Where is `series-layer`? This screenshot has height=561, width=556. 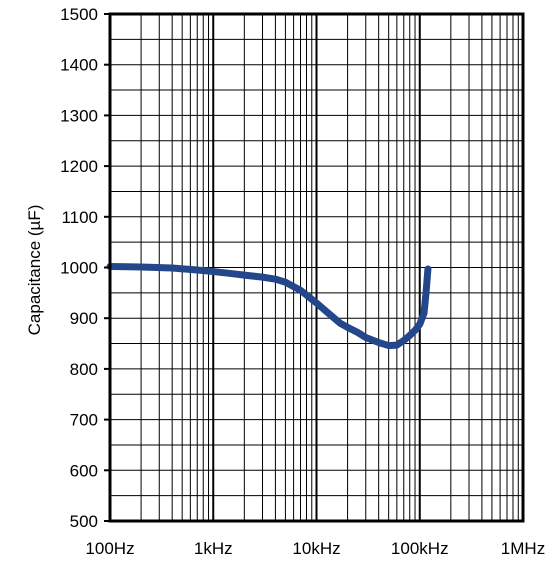
series-layer is located at coordinates (269, 306).